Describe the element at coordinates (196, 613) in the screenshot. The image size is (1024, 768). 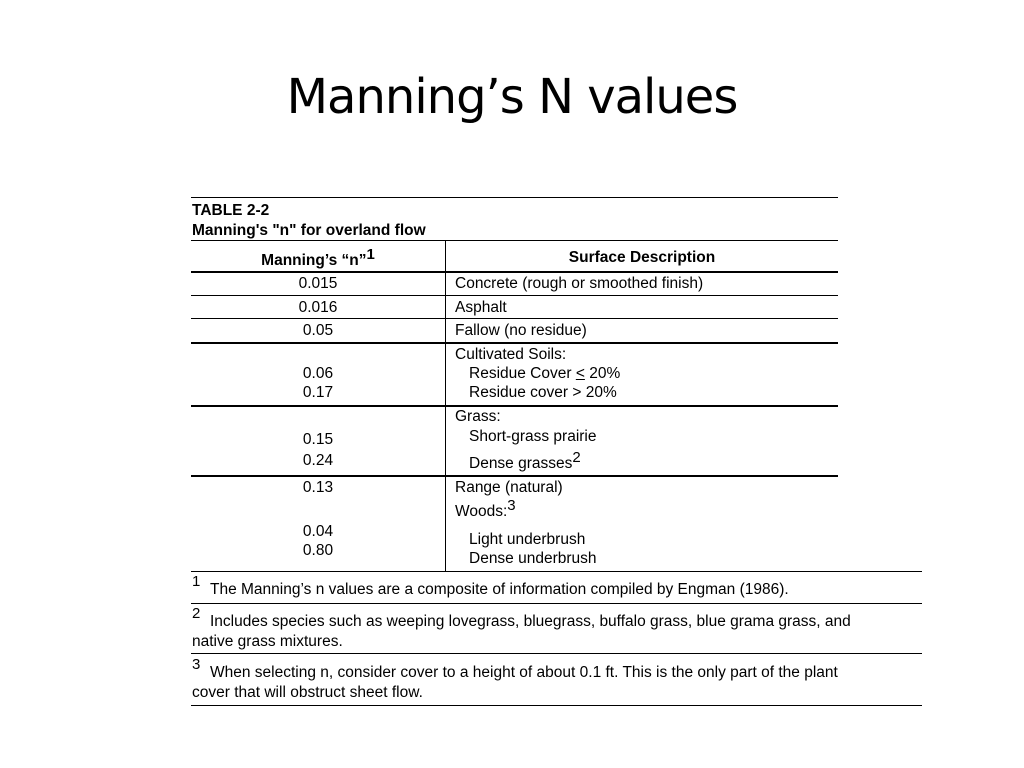
I see `footnote-2-number: 2` at that location.